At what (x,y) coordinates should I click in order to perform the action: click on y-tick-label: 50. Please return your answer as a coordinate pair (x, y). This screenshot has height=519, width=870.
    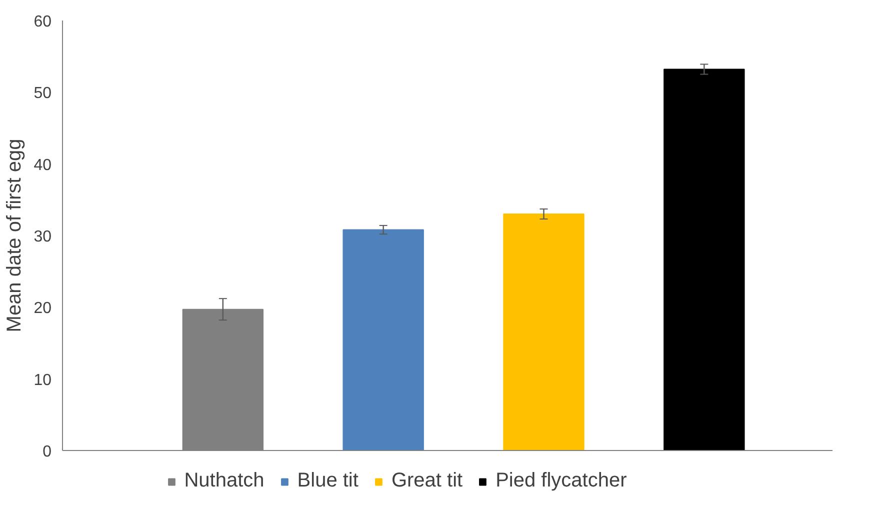
    Looking at the image, I should click on (43, 93).